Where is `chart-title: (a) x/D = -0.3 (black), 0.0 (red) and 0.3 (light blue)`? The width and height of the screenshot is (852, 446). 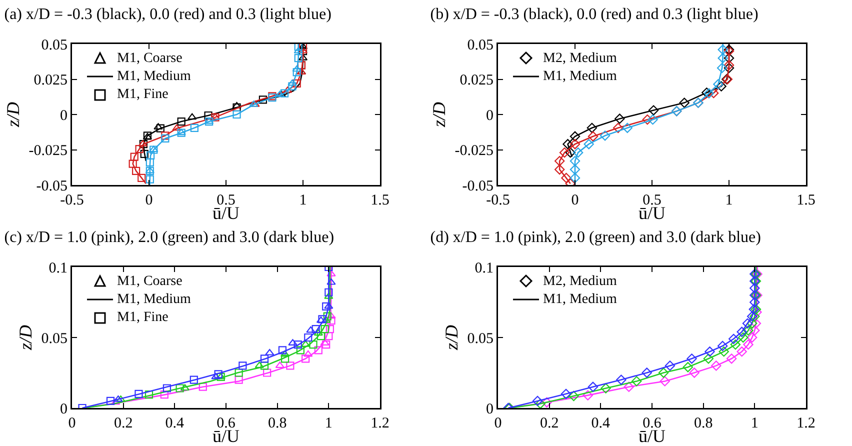
chart-title: (a) x/D = -0.3 (black), 0.0 (red) and 0.3 (light blue) is located at coordinates (168, 14).